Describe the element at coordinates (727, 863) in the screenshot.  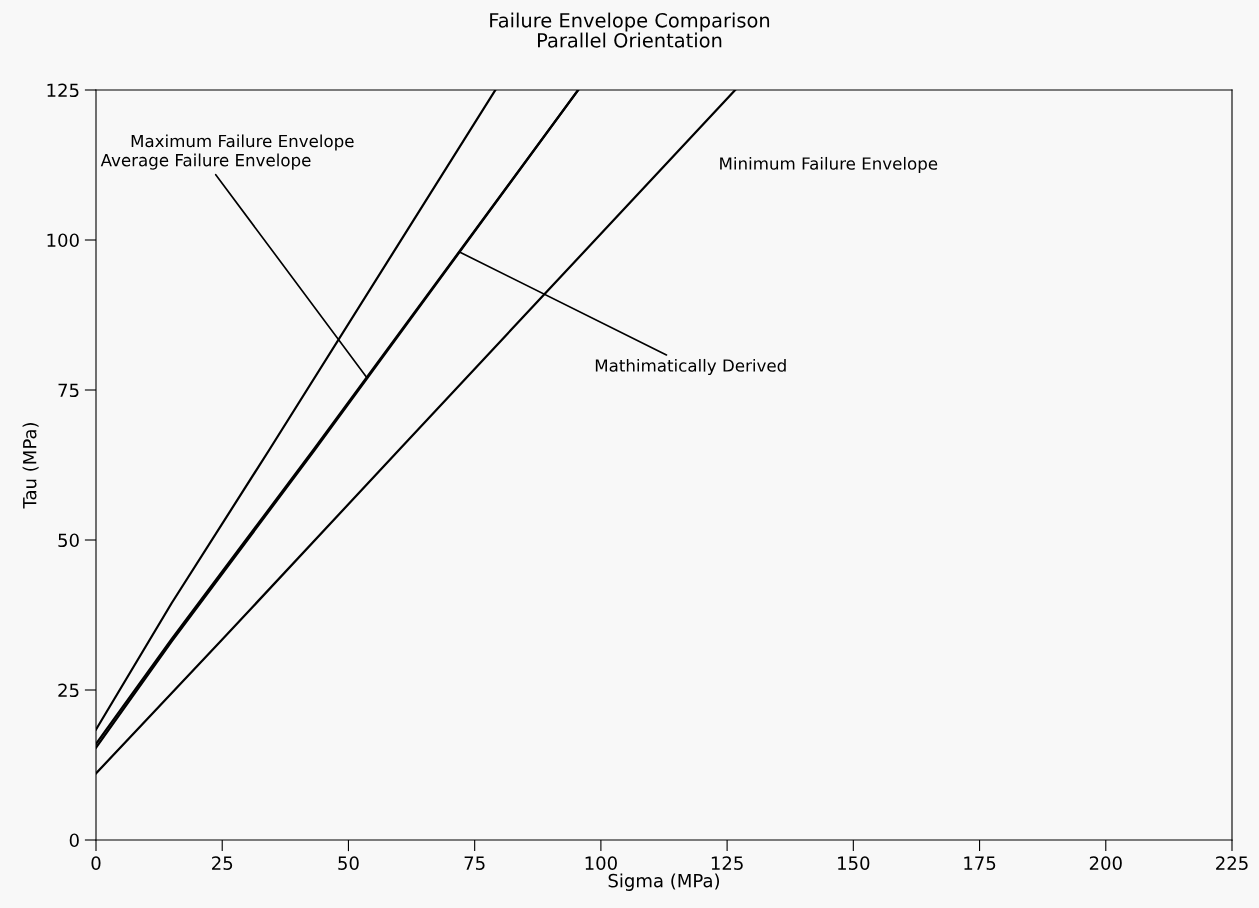
I see `x-tick-label: 125` at that location.